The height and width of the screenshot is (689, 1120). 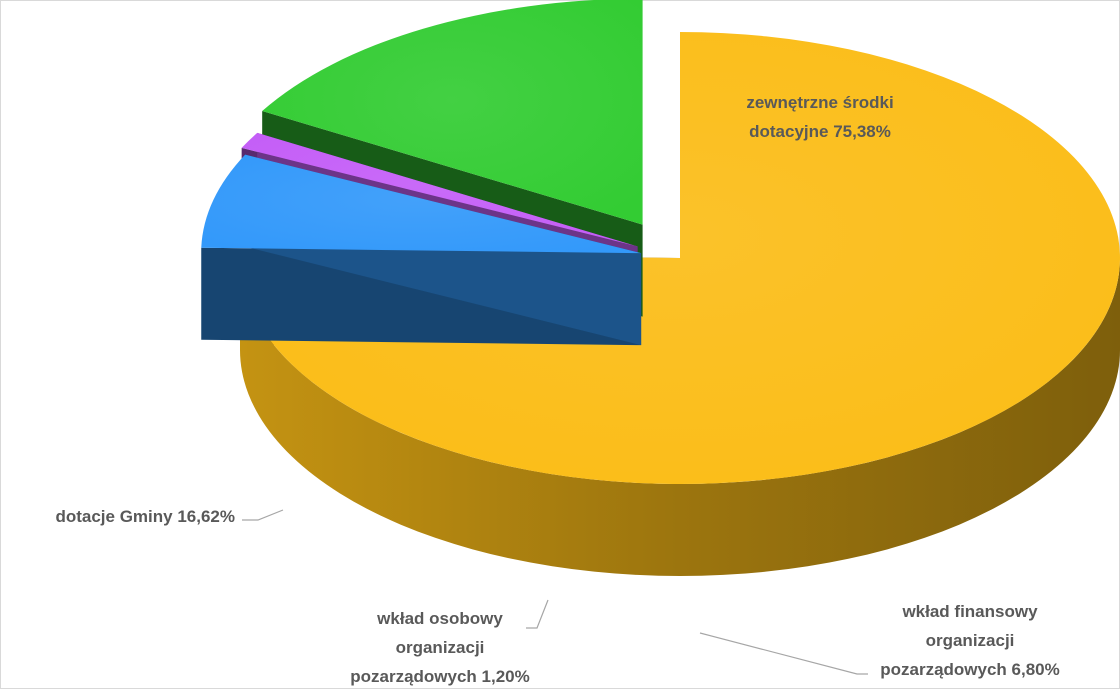 What do you see at coordinates (970, 669) in the screenshot?
I see `data-label-line: pozarządowych 6,80%` at bounding box center [970, 669].